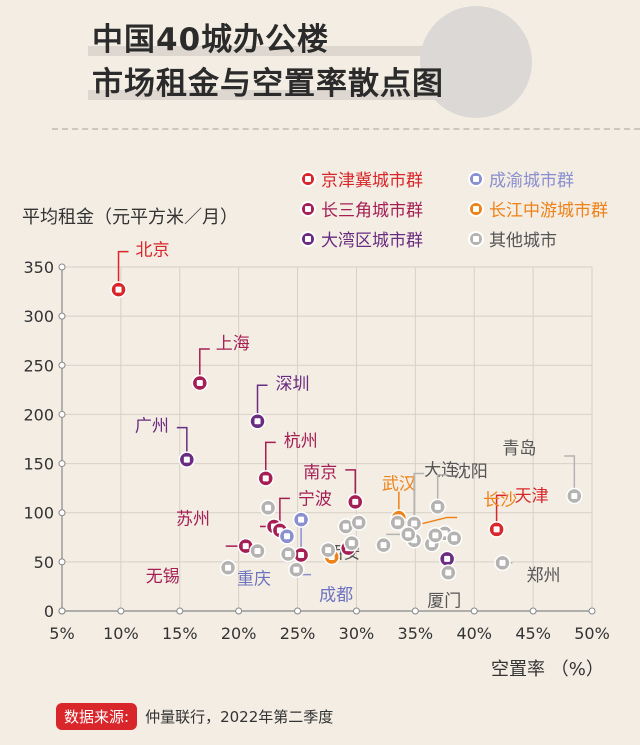 The image size is (640, 745). I want to click on data-label: 无锡, so click(163, 577).